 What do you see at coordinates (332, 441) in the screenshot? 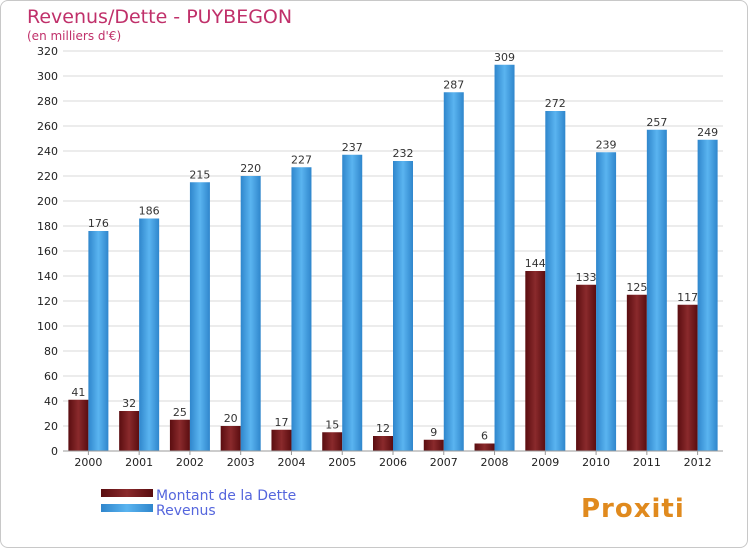
I see `bar-debt-2005` at bounding box center [332, 441].